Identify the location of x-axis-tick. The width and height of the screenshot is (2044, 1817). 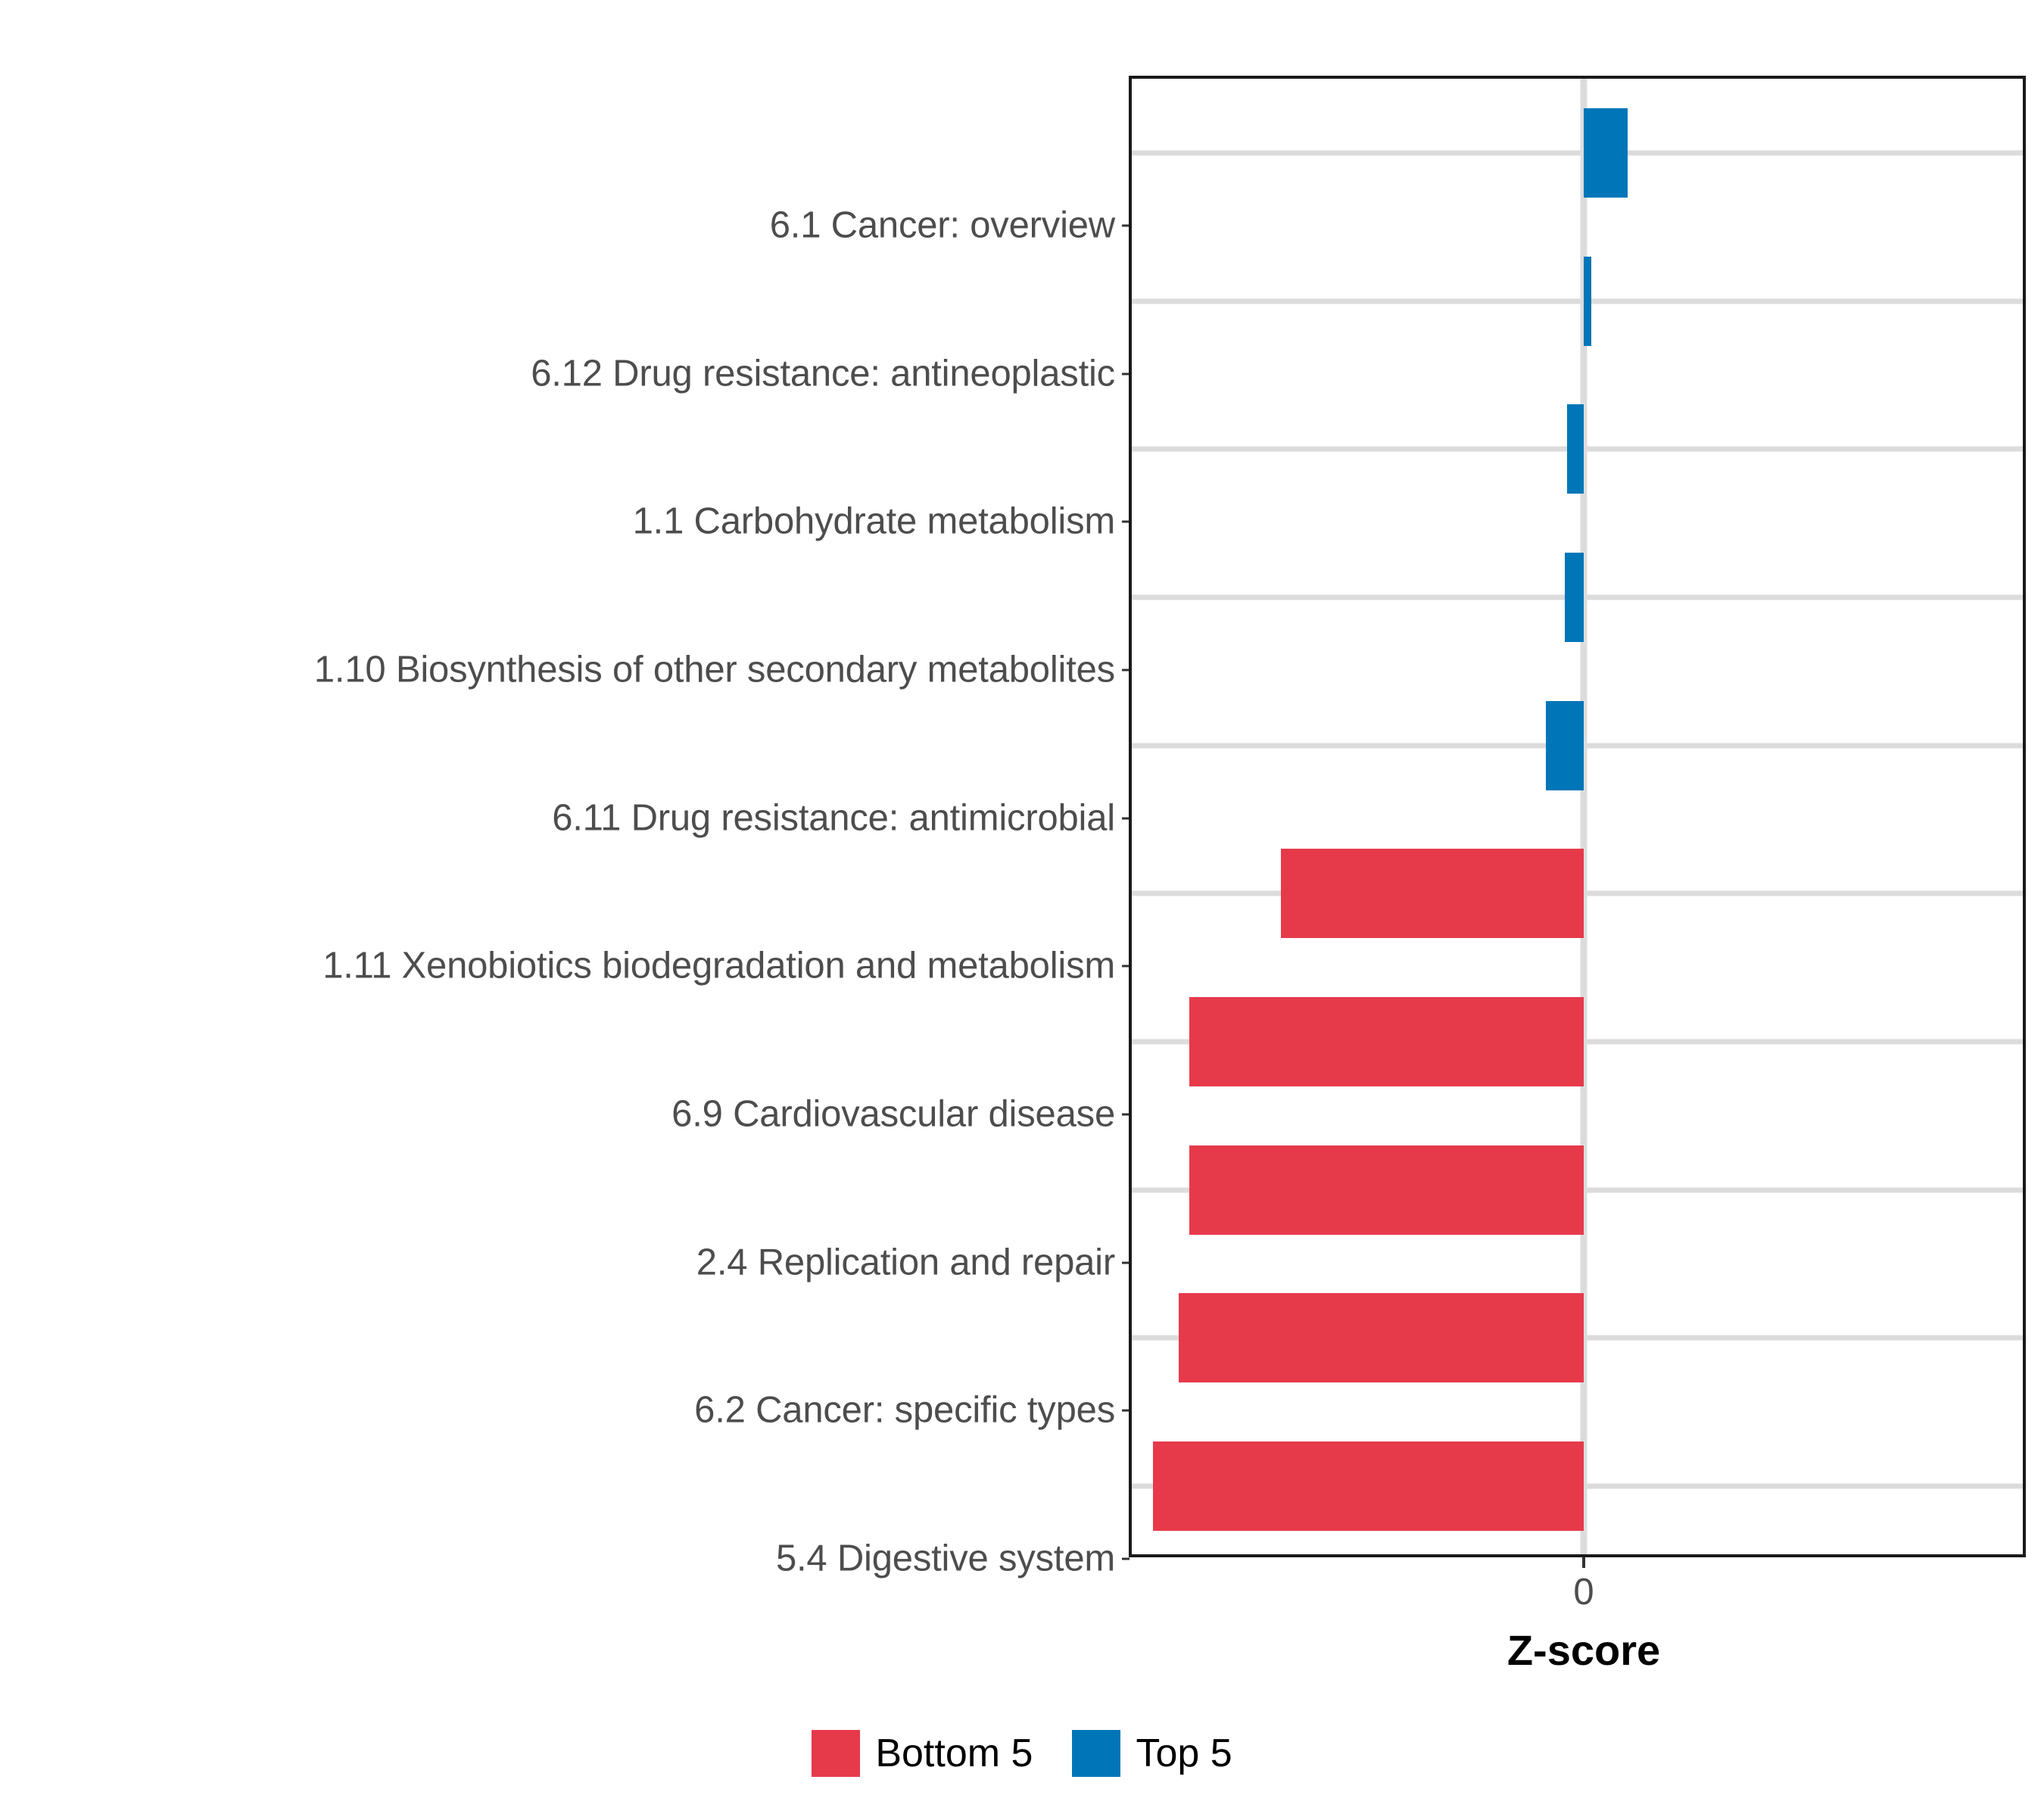
(1584, 1562).